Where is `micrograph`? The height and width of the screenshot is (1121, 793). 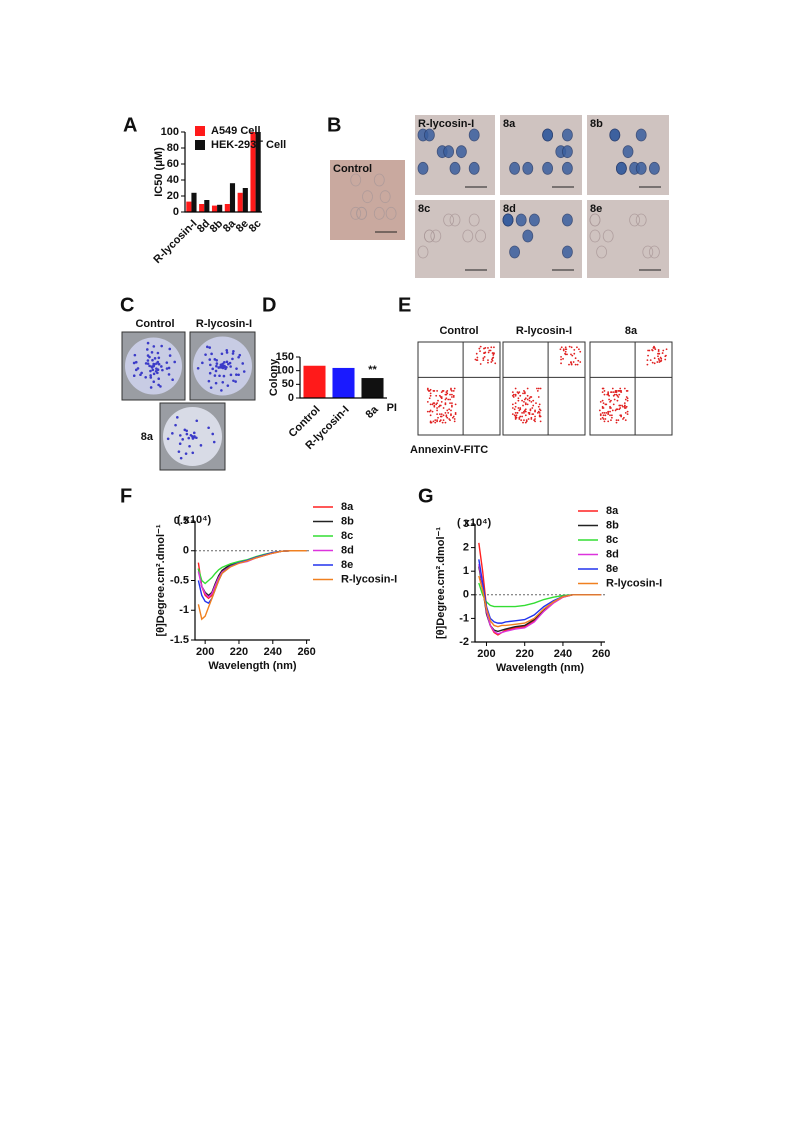
micrograph is located at coordinates (455, 239).